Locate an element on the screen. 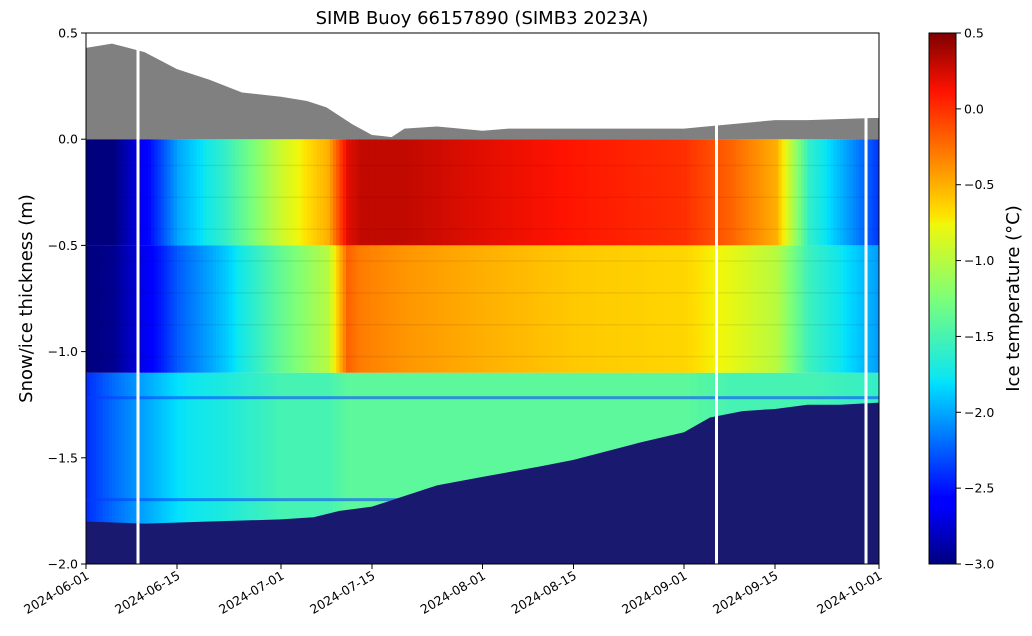 This screenshot has width=1032, height=636. chart-title: SIMB Buoy 66157890 (SIMB3 2023A) is located at coordinates (482, 18).